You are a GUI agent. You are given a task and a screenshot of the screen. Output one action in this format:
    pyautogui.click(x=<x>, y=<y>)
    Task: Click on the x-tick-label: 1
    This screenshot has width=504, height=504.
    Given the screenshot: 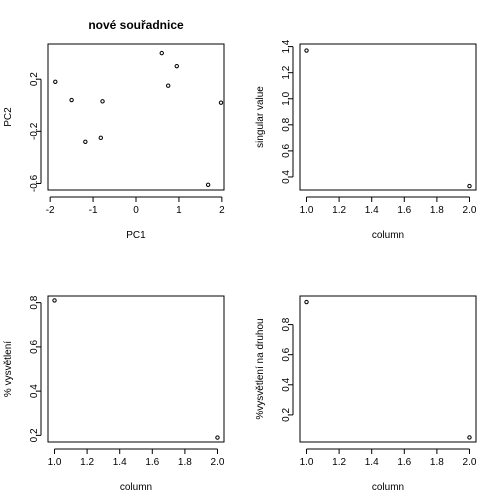 What is the action you would take?
    pyautogui.click(x=179, y=210)
    